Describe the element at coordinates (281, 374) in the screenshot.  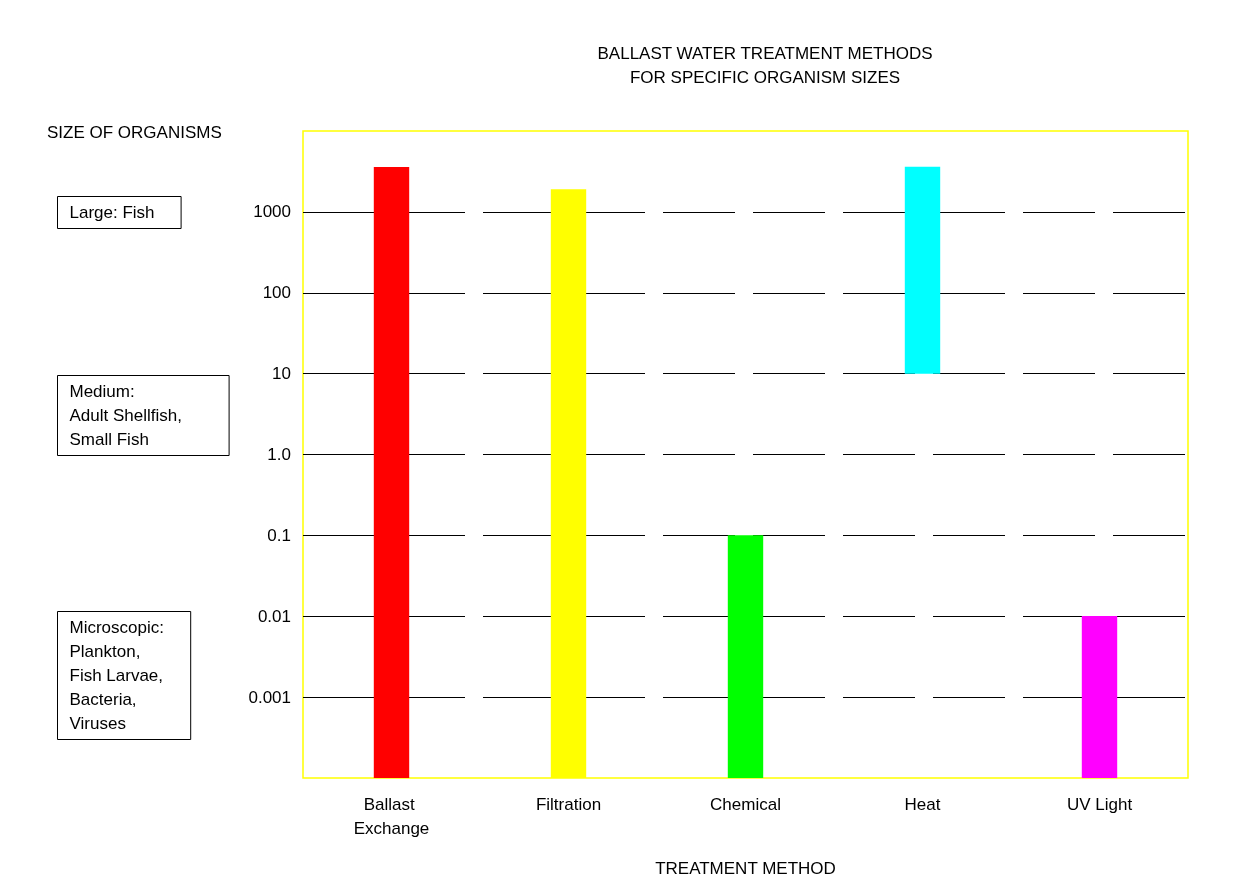
I see `y-tick-label: 10` at that location.